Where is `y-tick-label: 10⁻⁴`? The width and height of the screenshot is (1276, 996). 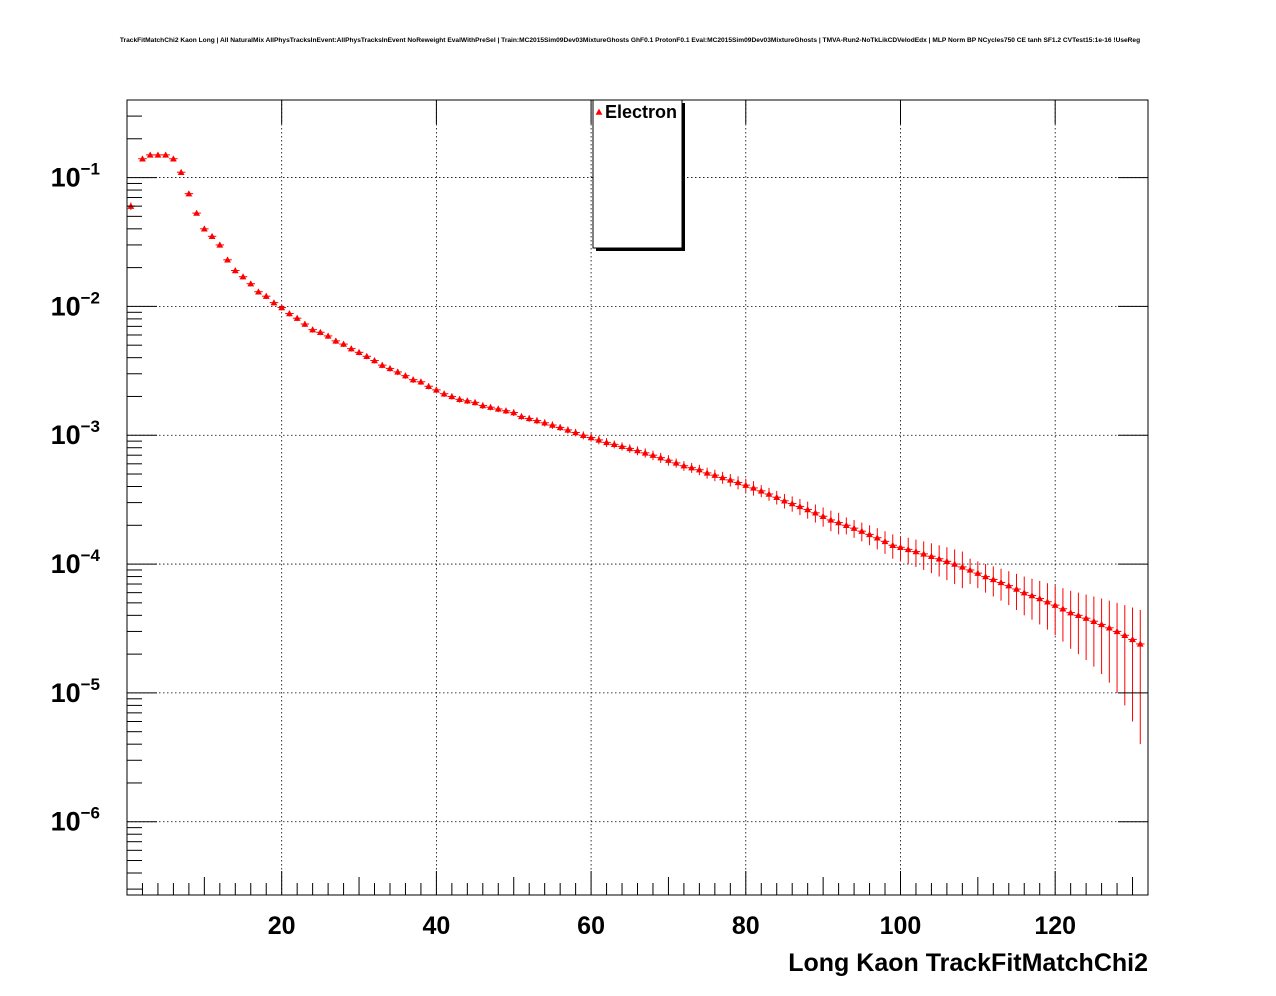 y-tick-label: 10⁻⁴ is located at coordinates (76, 562).